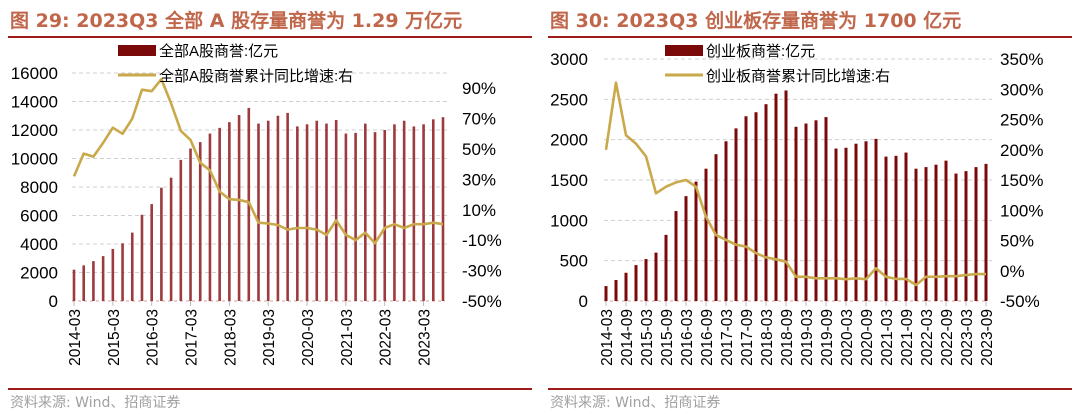  What do you see at coordinates (269, 337) in the screenshot?
I see `x-tick-label: 2019-03` at bounding box center [269, 337].